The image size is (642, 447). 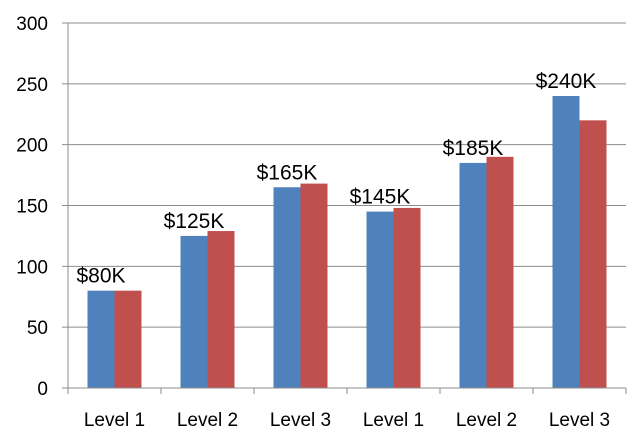 What do you see at coordinates (42, 389) in the screenshot?
I see `y-tick-label: 0` at bounding box center [42, 389].